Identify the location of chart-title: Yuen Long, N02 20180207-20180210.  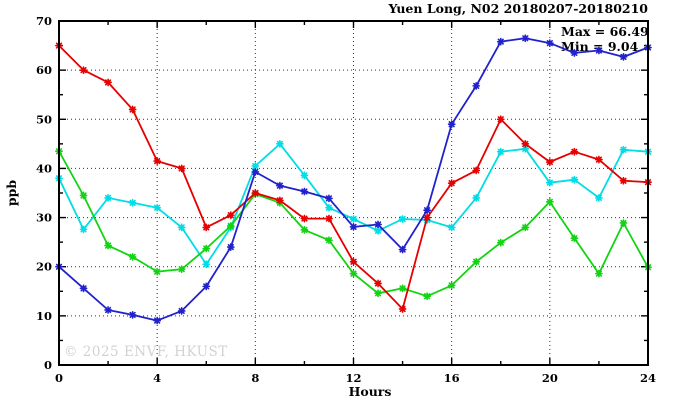
(518, 8).